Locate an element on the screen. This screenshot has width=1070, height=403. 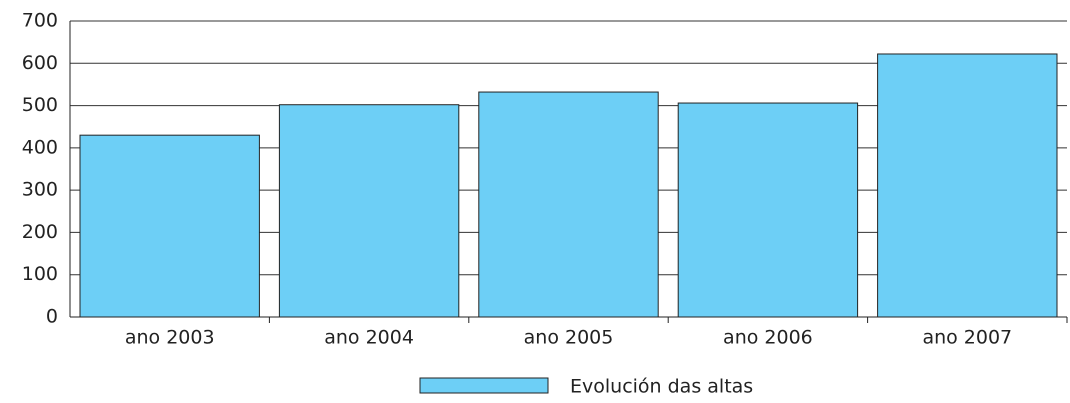
x-tick-label: ano 2006 is located at coordinates (768, 338).